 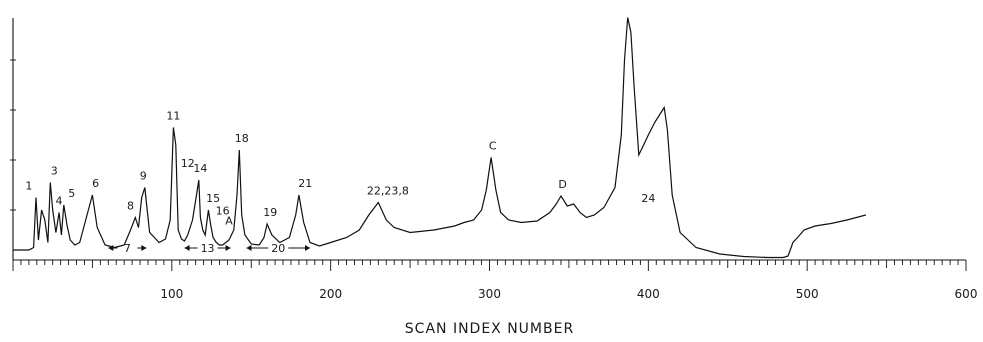 What do you see at coordinates (489, 329) in the screenshot?
I see `x-axis-title: SCAN INDEX NUMBER` at bounding box center [489, 329].